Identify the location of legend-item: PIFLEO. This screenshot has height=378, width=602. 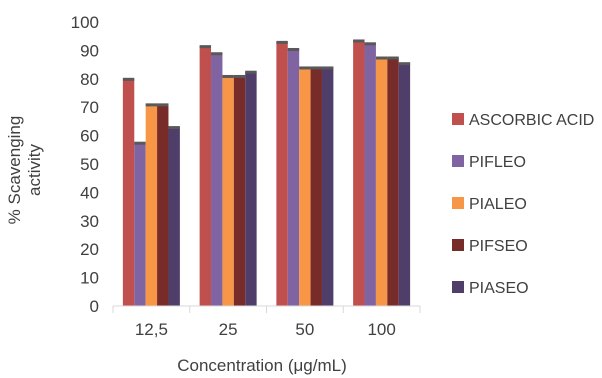
(489, 162).